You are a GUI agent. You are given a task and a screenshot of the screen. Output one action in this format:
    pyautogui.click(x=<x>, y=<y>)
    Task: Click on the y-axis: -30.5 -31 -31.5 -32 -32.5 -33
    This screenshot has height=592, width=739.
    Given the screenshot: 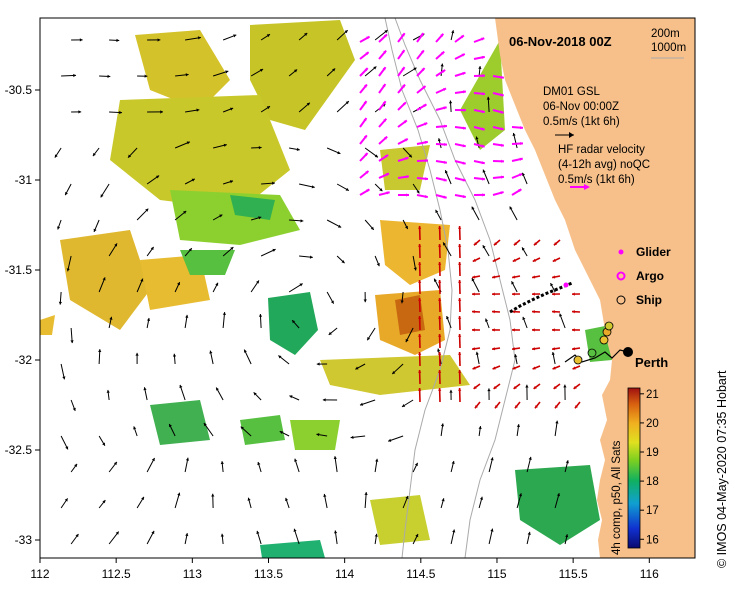 What is the action you would take?
    pyautogui.click(x=22, y=315)
    